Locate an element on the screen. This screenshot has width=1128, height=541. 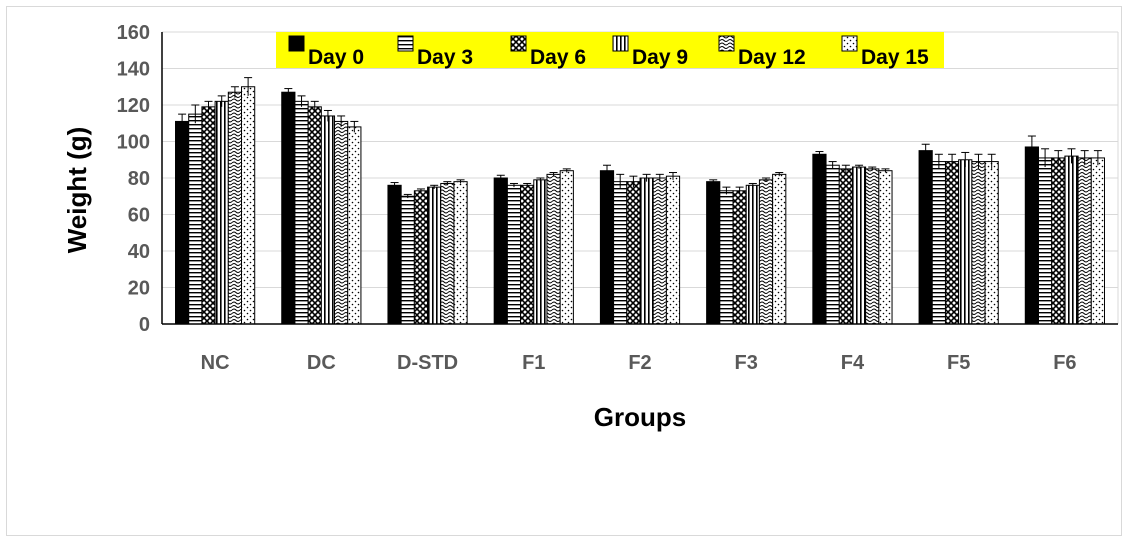
bar-day-6-f1 is located at coordinates (527, 254).